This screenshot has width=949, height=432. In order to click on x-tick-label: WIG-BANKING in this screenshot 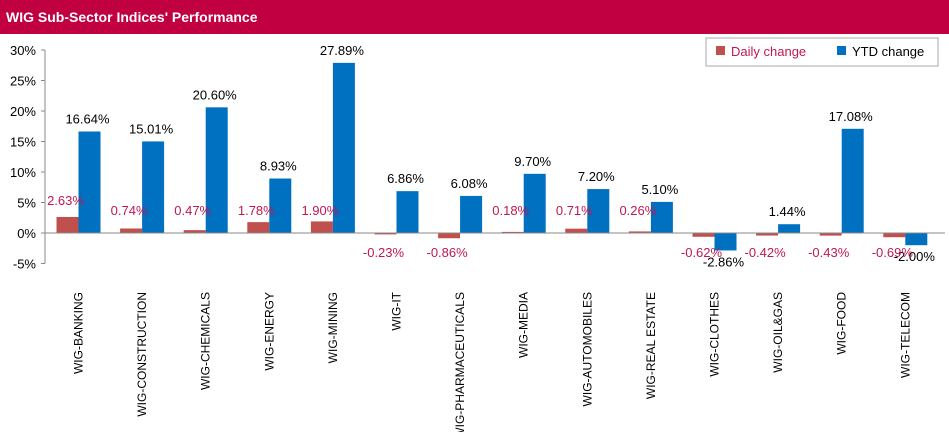, I will do `click(79, 333)`.